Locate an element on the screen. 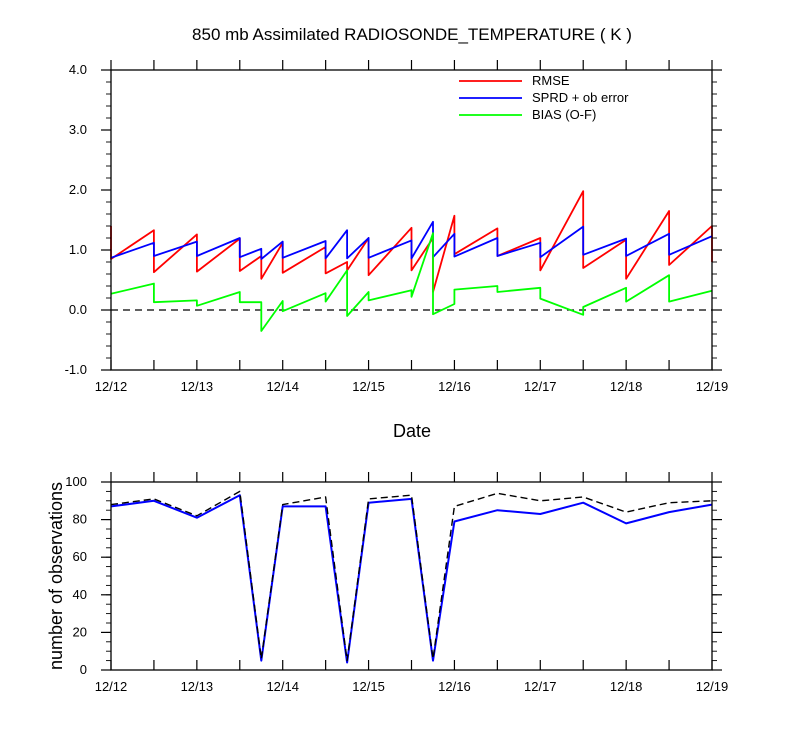 Image resolution: width=800 pixels, height=750 pixels. y-tick-label: -1.0 is located at coordinates (76, 369).